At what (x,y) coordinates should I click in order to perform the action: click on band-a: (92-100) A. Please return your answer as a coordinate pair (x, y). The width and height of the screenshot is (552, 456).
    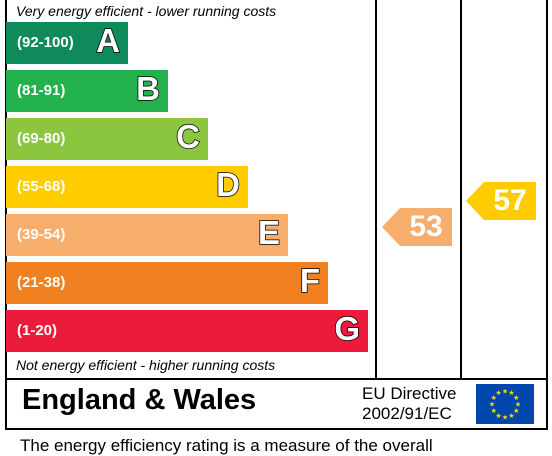
    Looking at the image, I should click on (67, 42).